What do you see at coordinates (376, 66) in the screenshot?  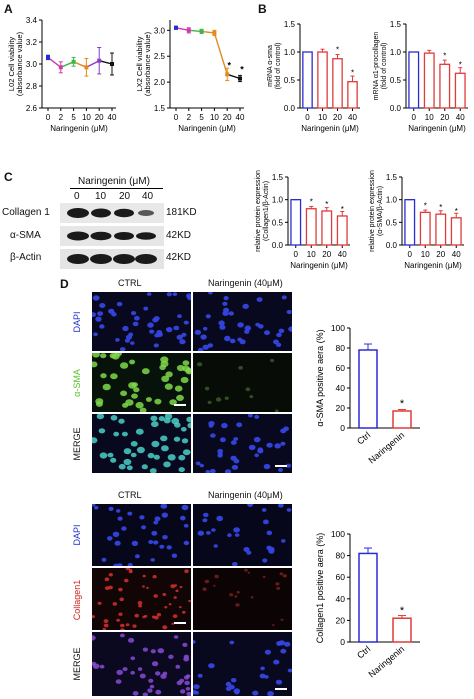 I see `y-axis-label: mRNA α1-procollagen` at bounding box center [376, 66].